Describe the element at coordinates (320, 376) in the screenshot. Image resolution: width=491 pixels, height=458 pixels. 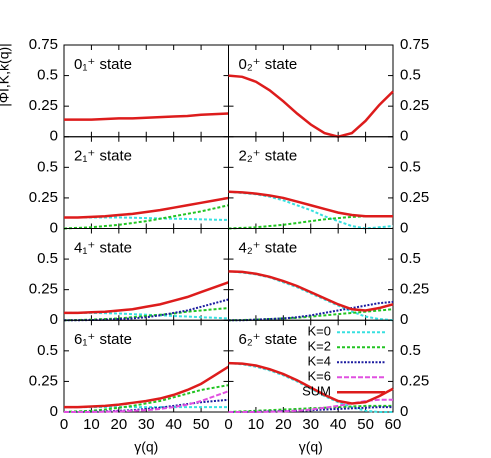
I see `legend-label: K=6` at that location.